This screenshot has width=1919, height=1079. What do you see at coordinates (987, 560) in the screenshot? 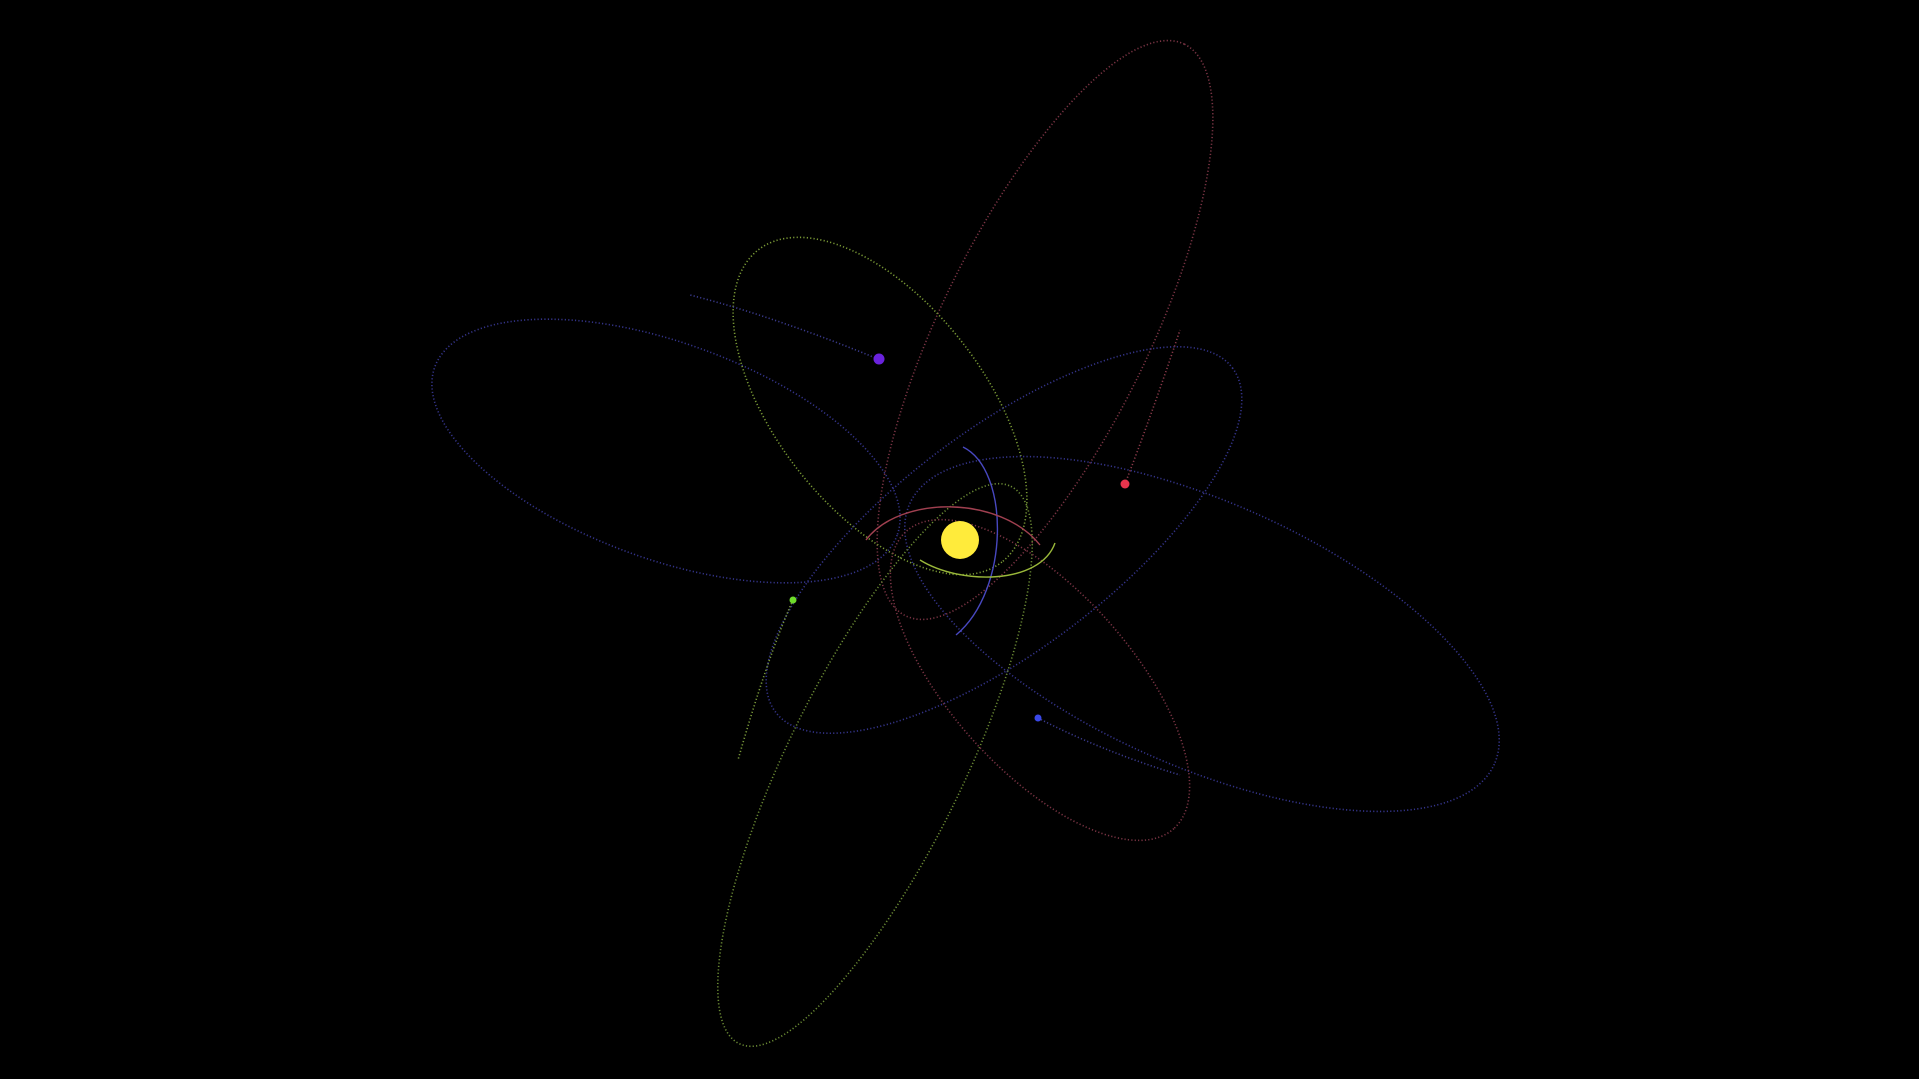
I see `orbit-arc-inner-green` at bounding box center [987, 560].